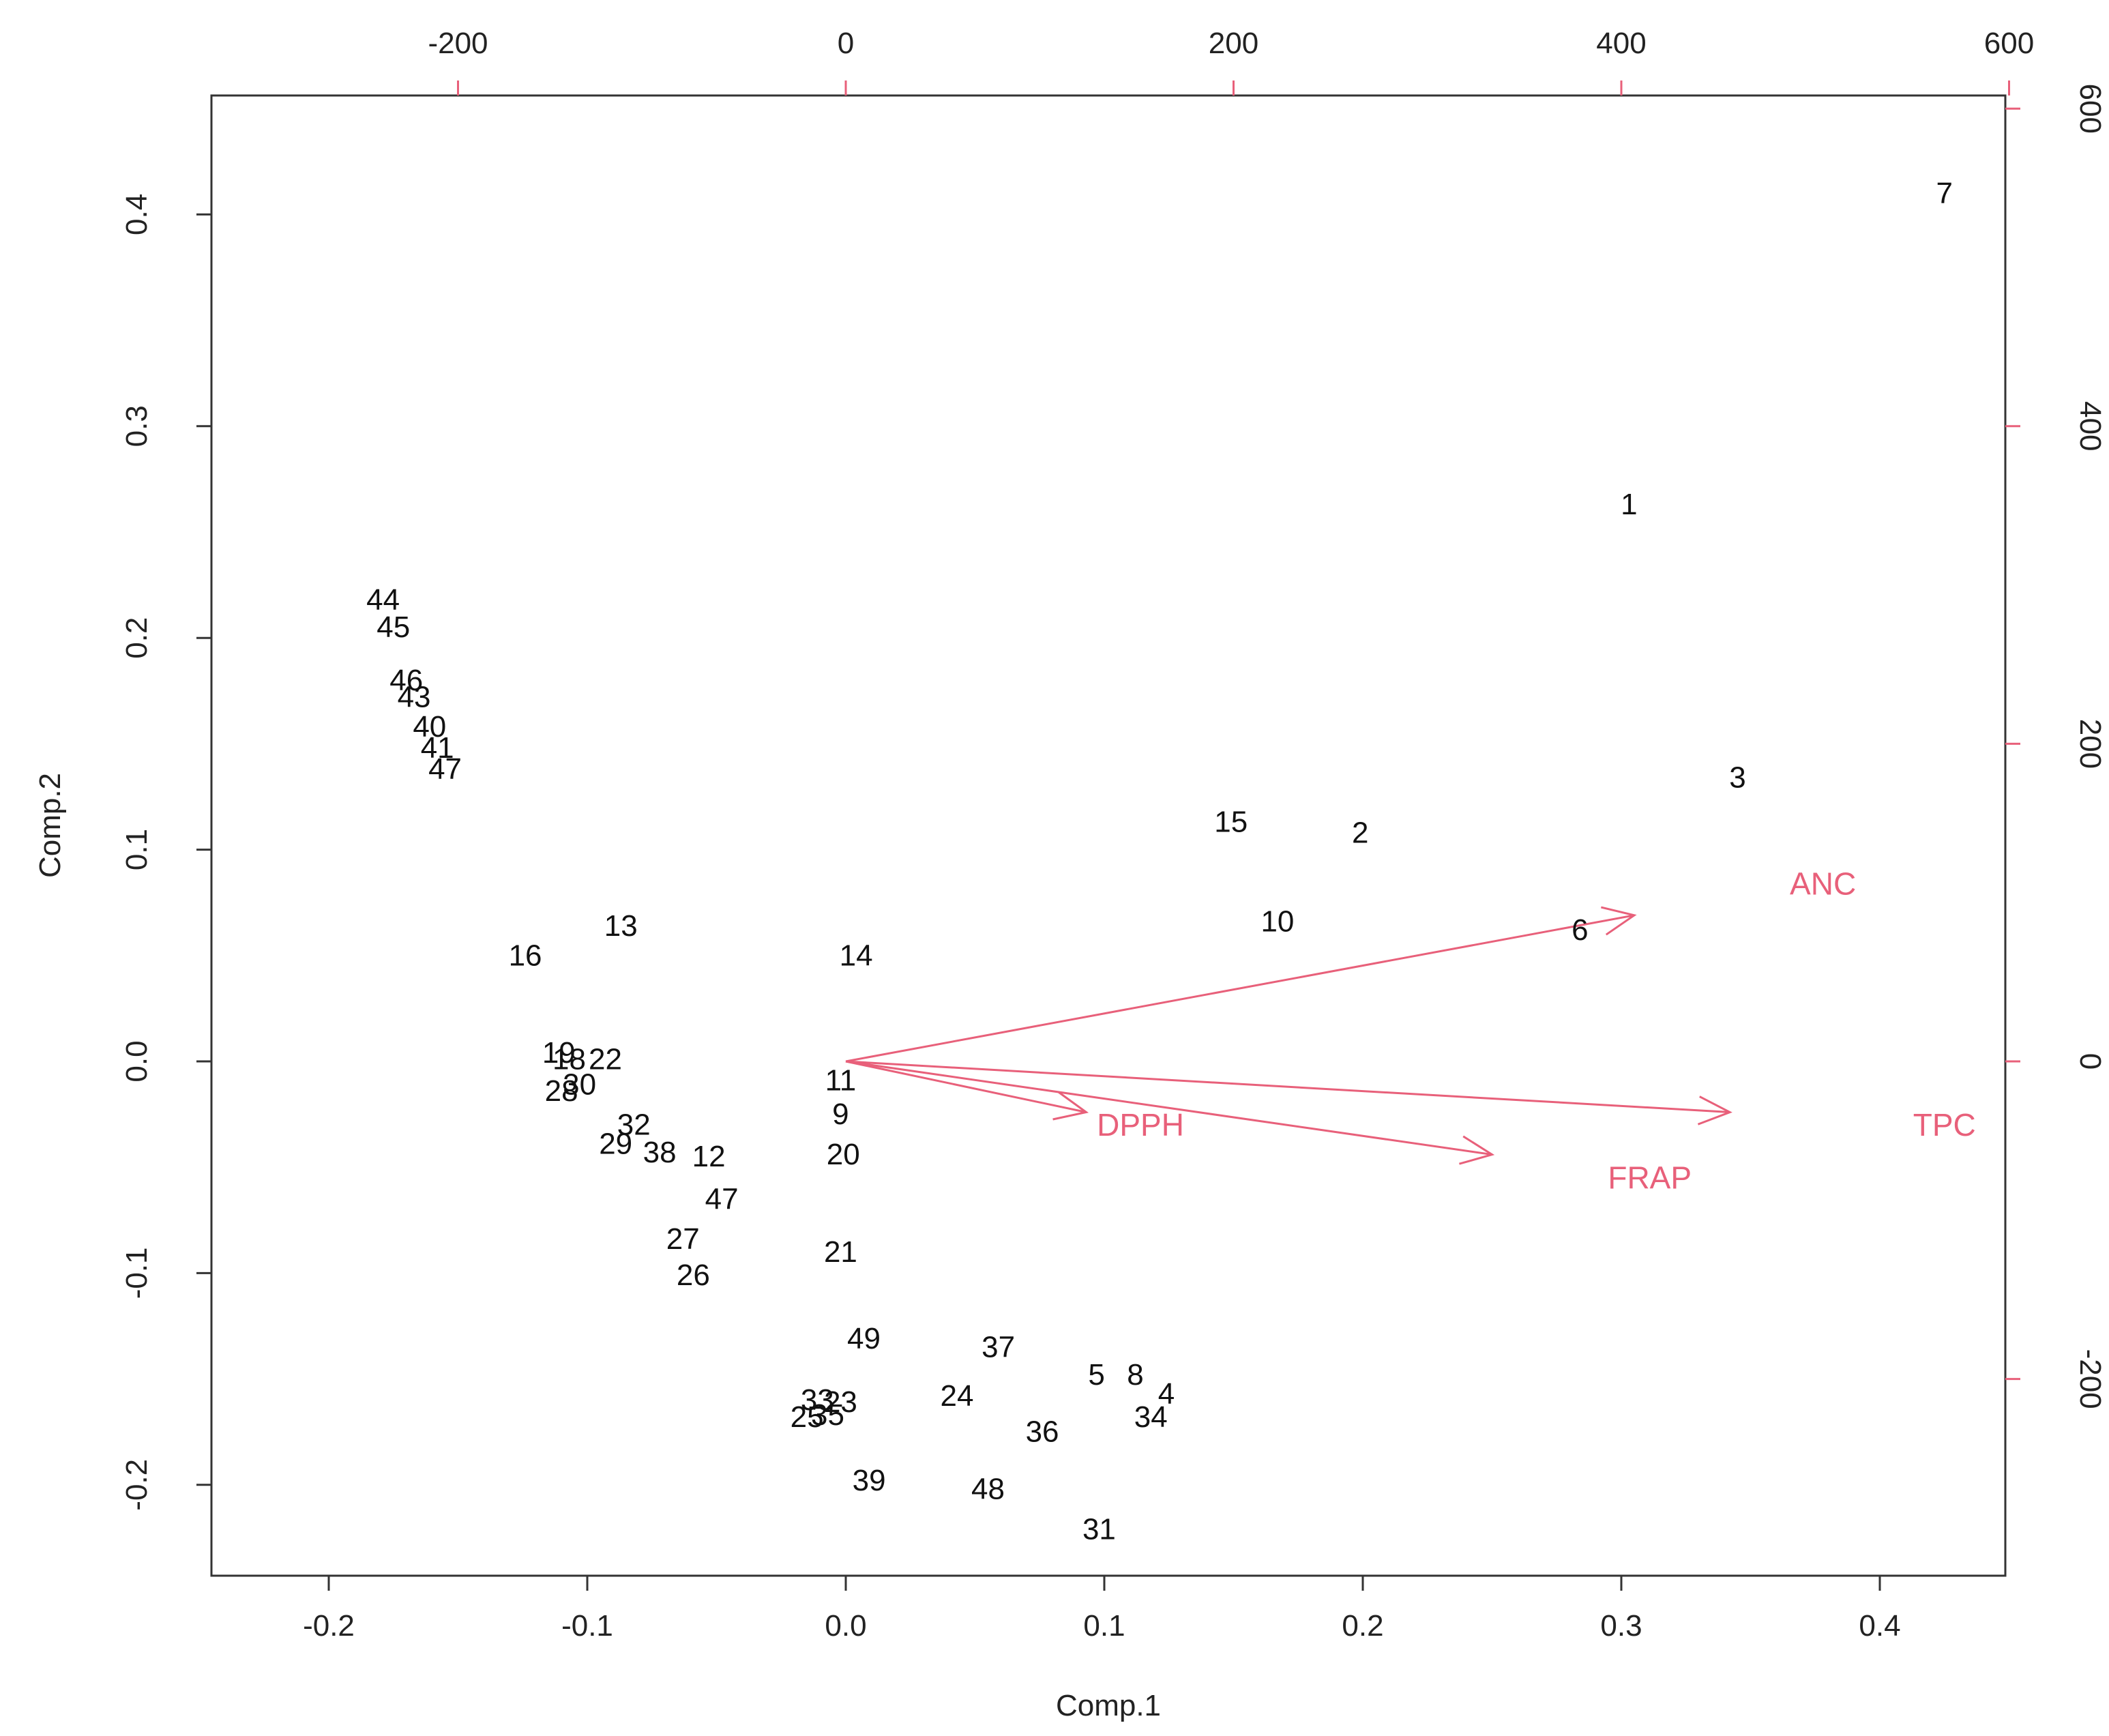 The height and width of the screenshot is (1736, 2109). What do you see at coordinates (605, 1059) in the screenshot?
I see `observation-label: 22` at bounding box center [605, 1059].